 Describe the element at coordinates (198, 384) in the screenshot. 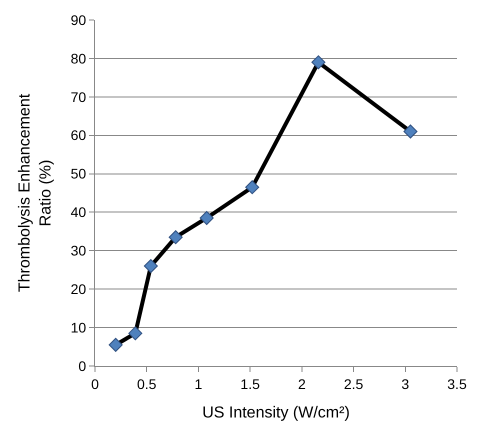

I see `x-tick-label: 1` at that location.